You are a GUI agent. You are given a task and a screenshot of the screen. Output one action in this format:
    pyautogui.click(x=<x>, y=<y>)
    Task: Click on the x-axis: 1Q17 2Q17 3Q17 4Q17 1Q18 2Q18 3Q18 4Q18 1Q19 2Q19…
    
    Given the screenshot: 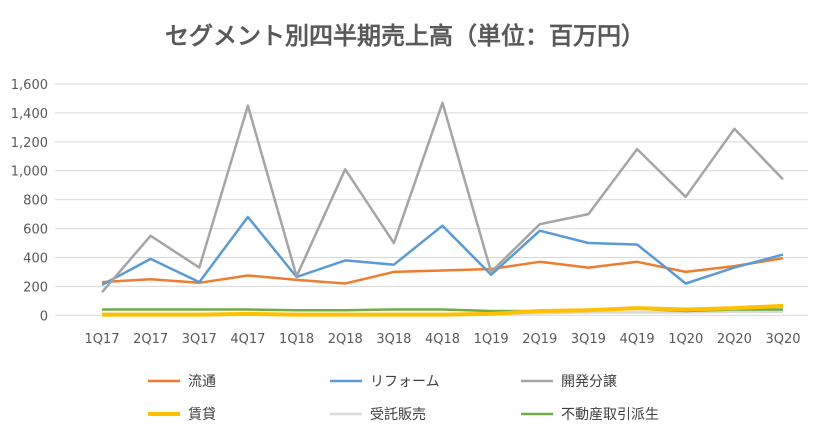 What is the action you would take?
    pyautogui.click(x=442, y=339)
    